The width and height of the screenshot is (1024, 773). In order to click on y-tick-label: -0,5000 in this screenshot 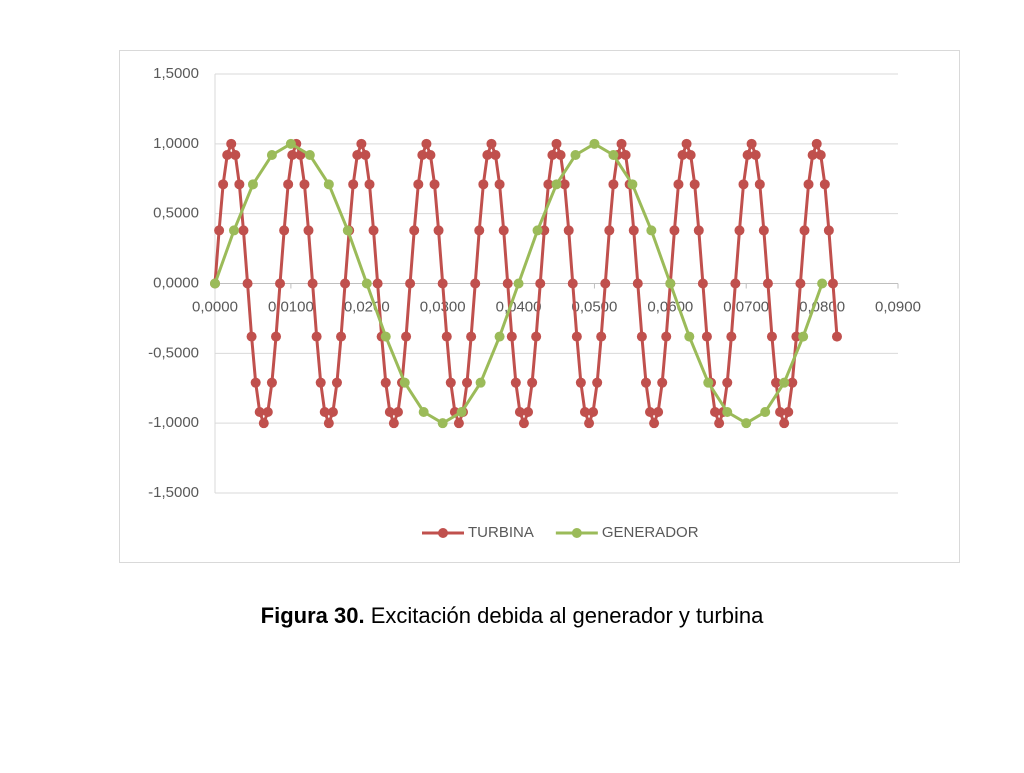, I will do `click(173, 352)`.